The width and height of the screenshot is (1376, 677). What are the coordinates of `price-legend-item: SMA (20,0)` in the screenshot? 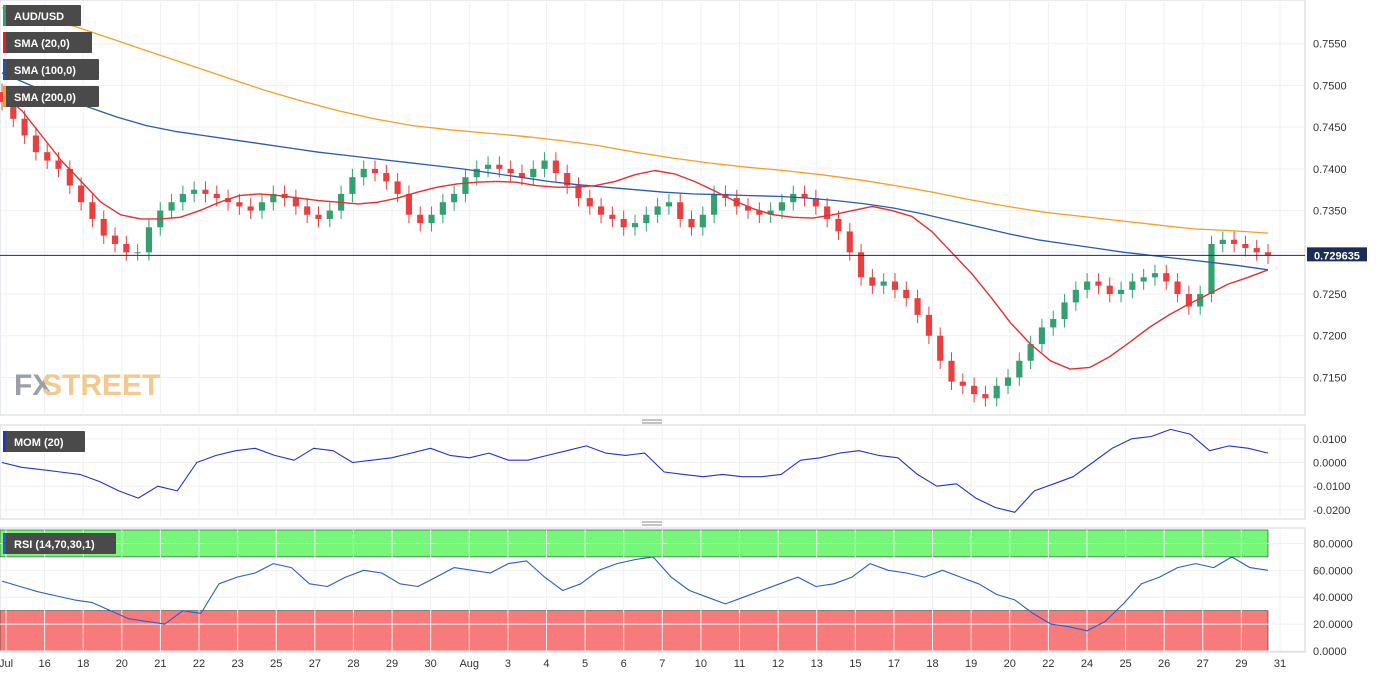 It's located at (47, 42).